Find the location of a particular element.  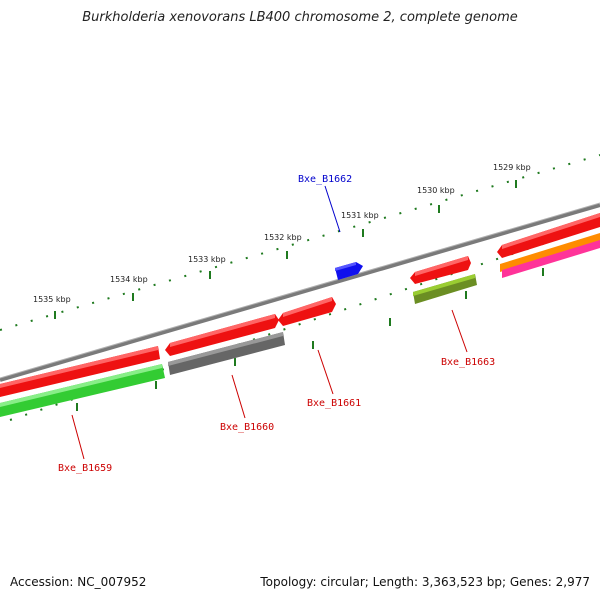

feature-red-cds-right is located at coordinates (440, 270).